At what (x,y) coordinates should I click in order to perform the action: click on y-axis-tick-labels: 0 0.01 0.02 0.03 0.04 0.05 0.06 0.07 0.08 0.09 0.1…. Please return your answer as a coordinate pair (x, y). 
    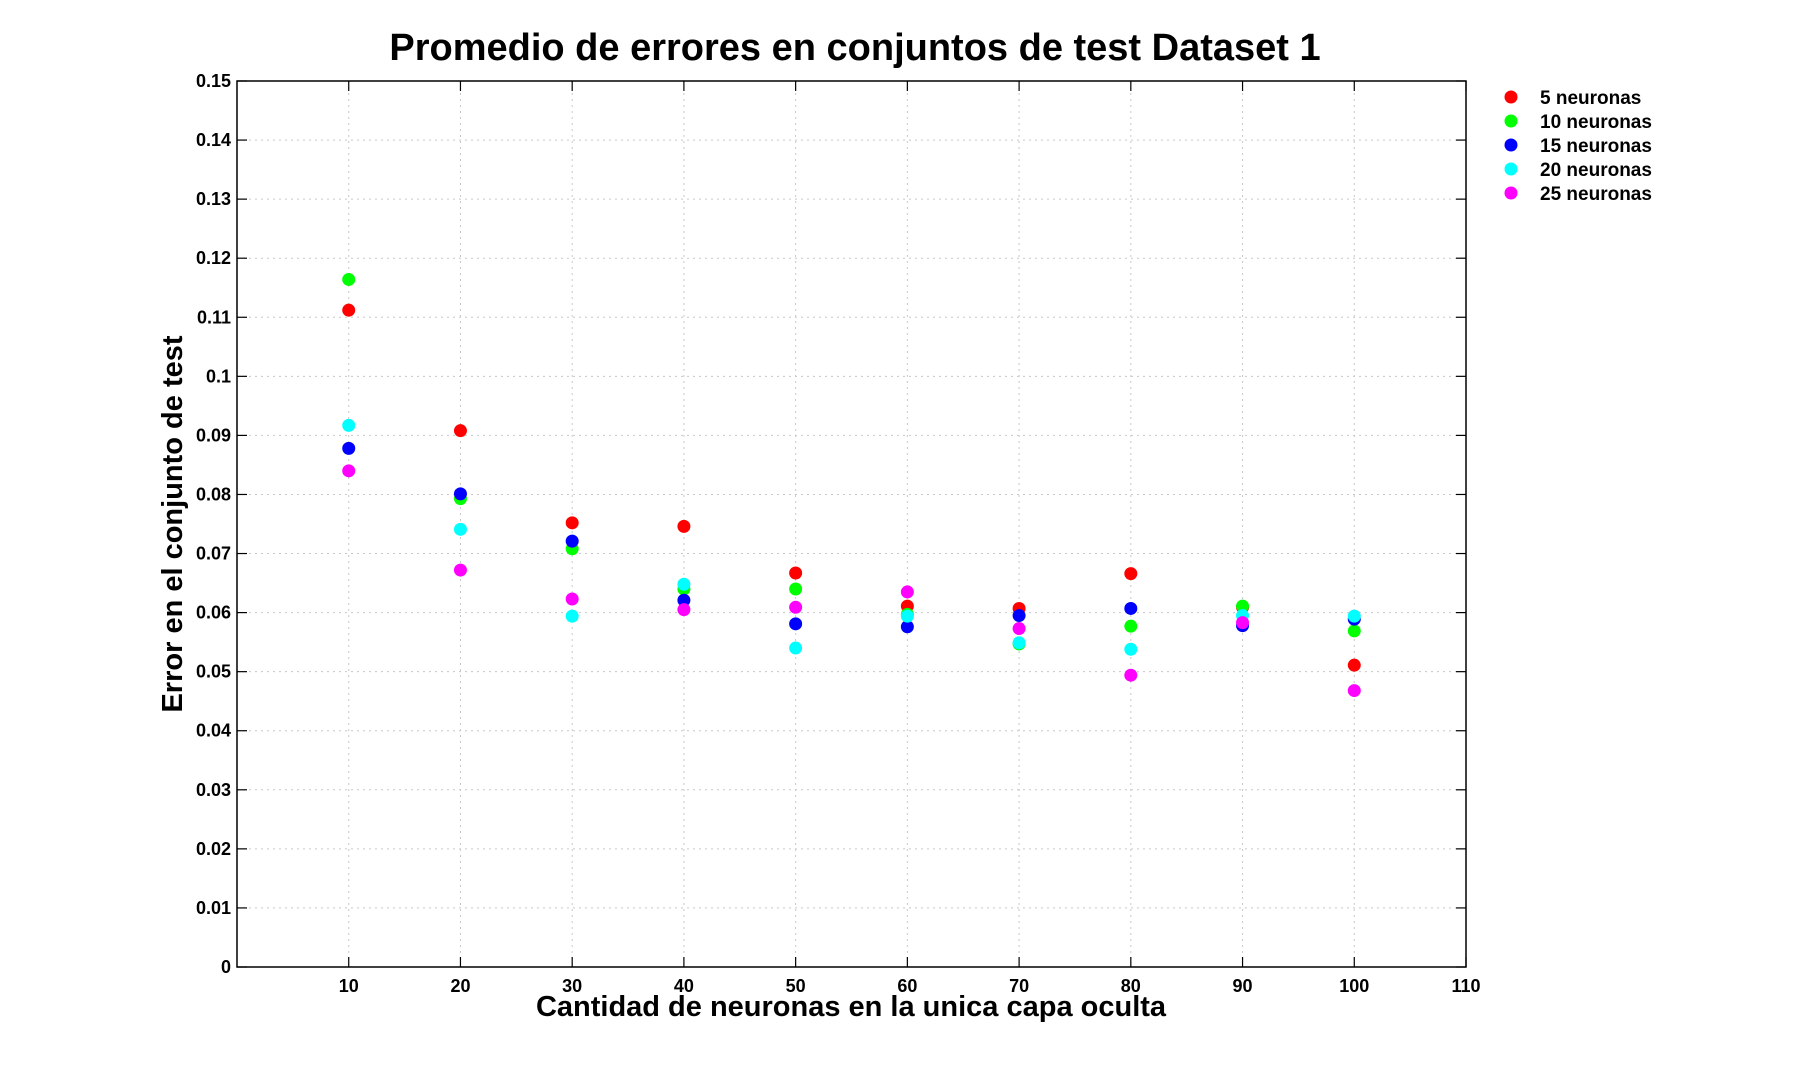
    Looking at the image, I should click on (213, 524).